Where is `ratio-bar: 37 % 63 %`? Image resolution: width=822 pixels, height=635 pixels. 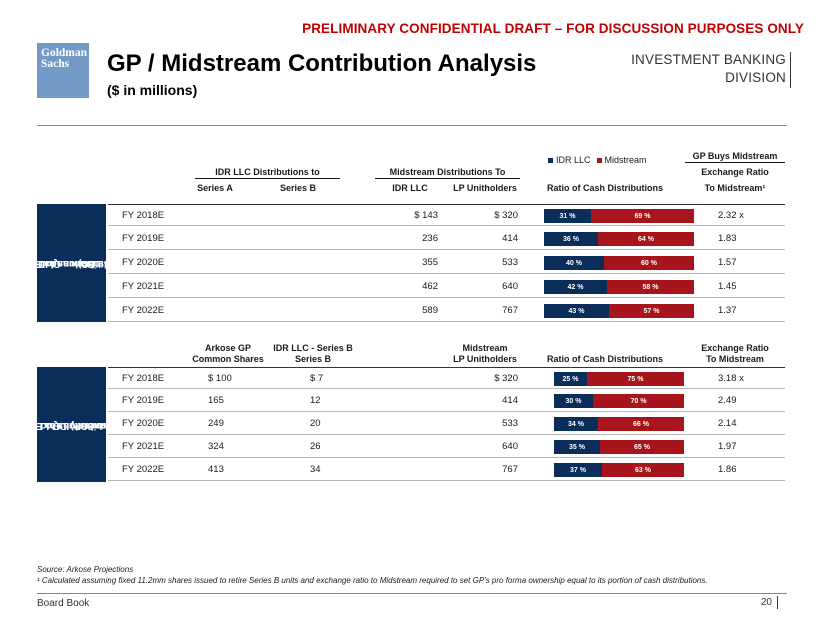 ratio-bar: 37 % 63 % is located at coordinates (619, 470).